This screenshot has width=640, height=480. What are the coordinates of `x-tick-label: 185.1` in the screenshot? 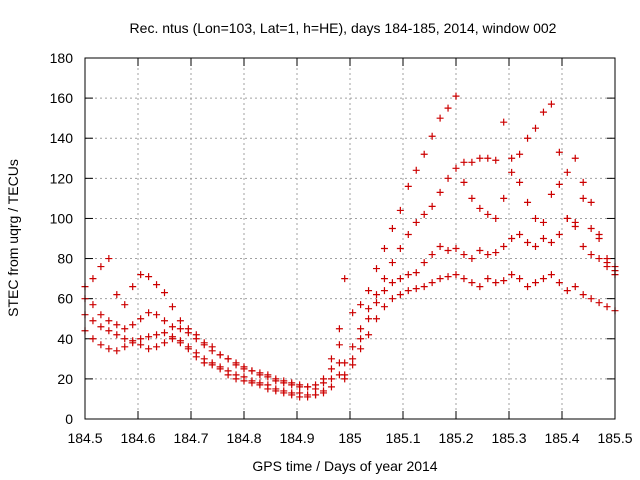 It's located at (402, 438).